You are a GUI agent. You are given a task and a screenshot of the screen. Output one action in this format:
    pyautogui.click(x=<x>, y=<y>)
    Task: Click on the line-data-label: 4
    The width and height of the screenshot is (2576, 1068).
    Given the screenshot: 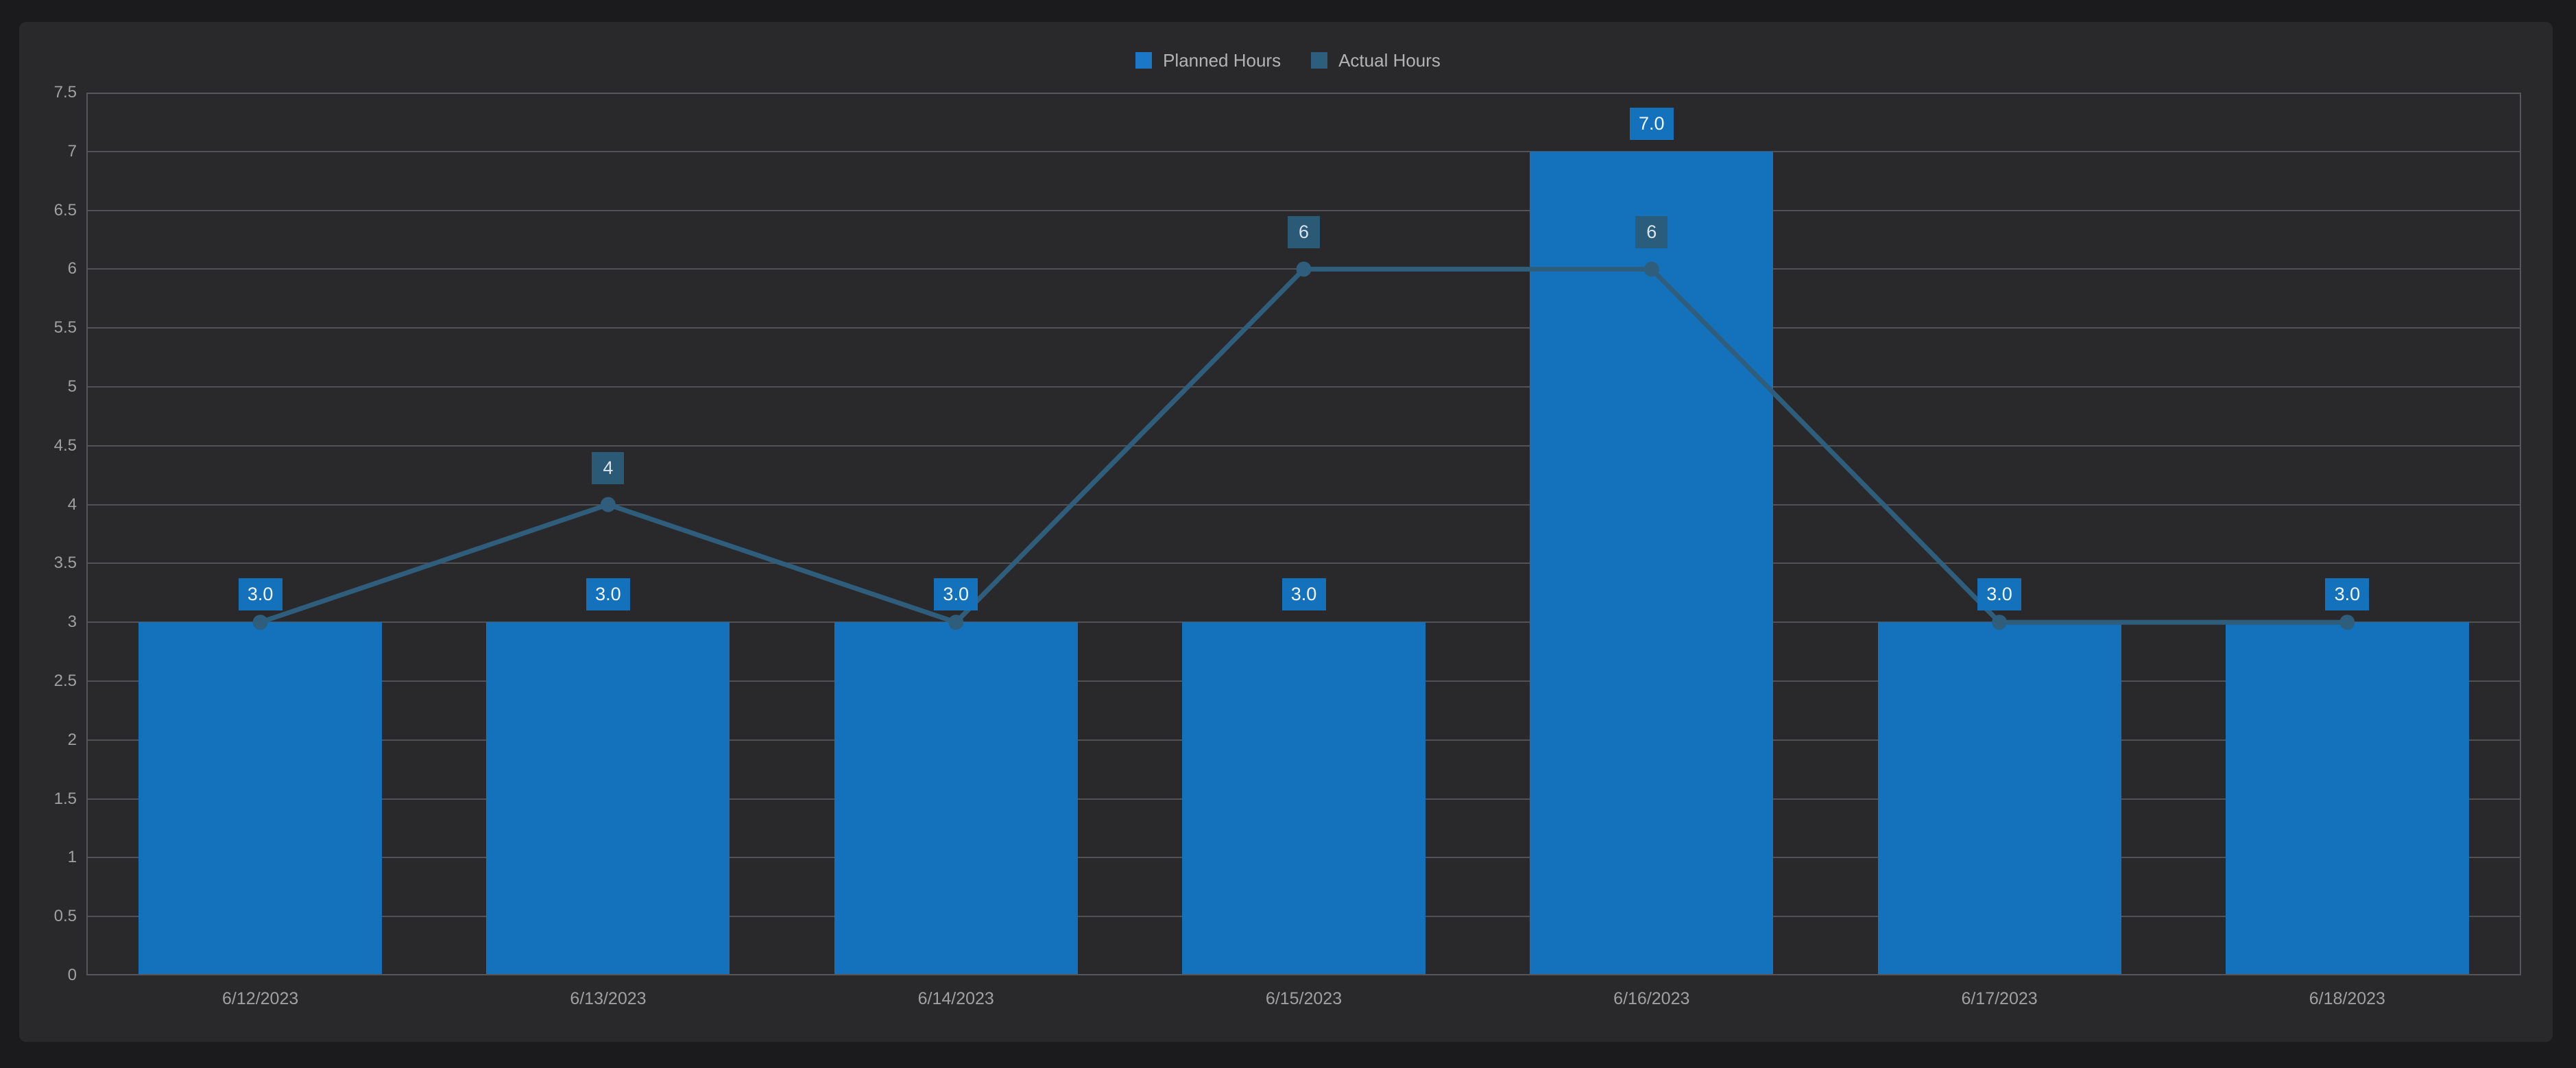 What is the action you would take?
    pyautogui.click(x=609, y=467)
    